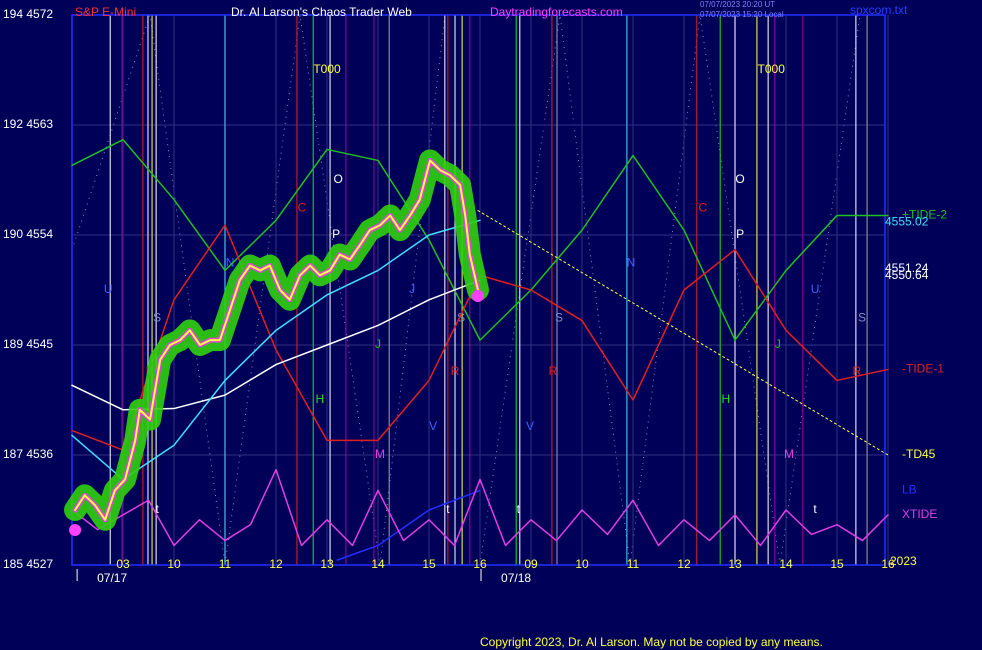 The image size is (982, 650). What do you see at coordinates (28, 564) in the screenshot?
I see `y-tick-label: 185 4527` at bounding box center [28, 564].